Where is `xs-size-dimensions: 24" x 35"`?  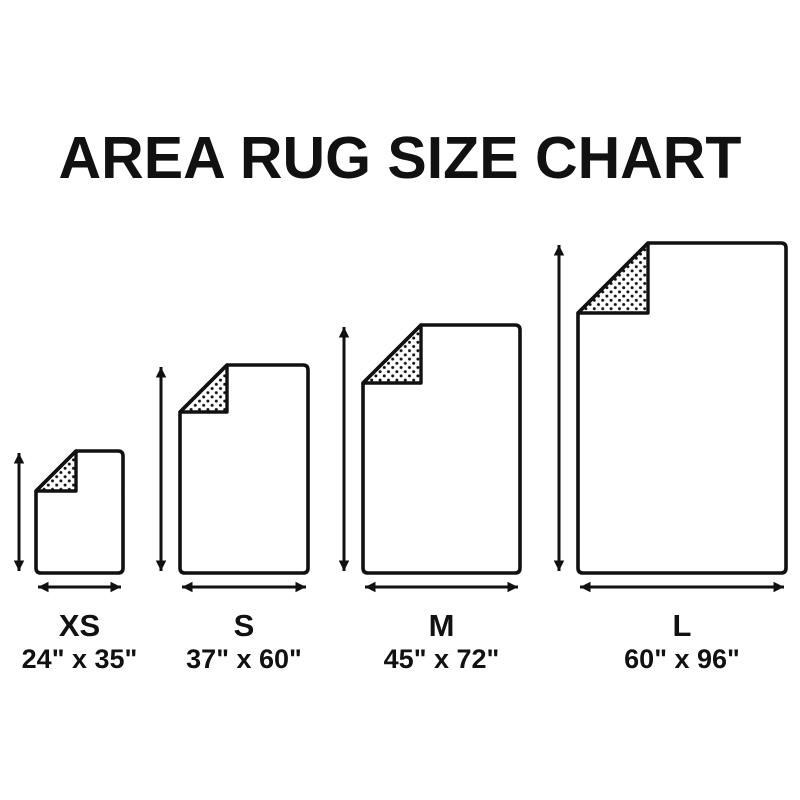 xs-size-dimensions: 24" x 35" is located at coordinates (80, 659).